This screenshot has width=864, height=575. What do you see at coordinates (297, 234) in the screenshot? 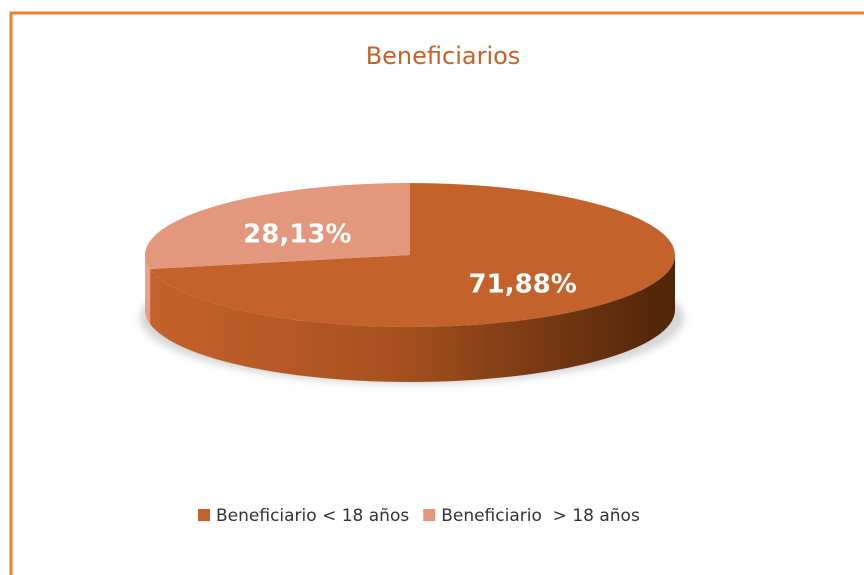
I see `data-label: 28,13%` at bounding box center [297, 234].